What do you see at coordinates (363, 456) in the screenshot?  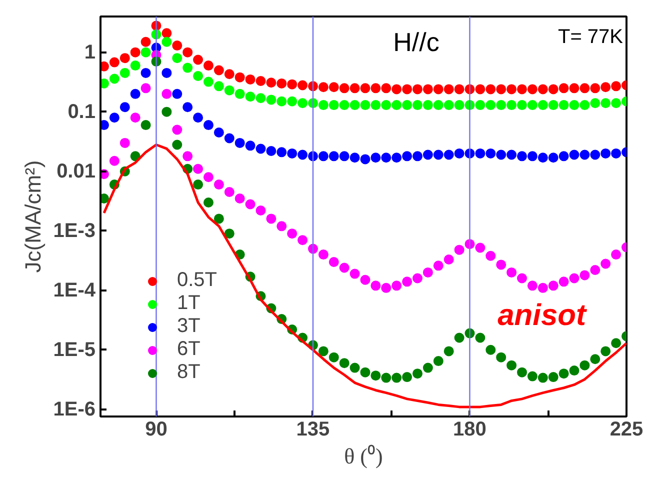 I see `x-axis-title: θ (⁰)` at bounding box center [363, 456].